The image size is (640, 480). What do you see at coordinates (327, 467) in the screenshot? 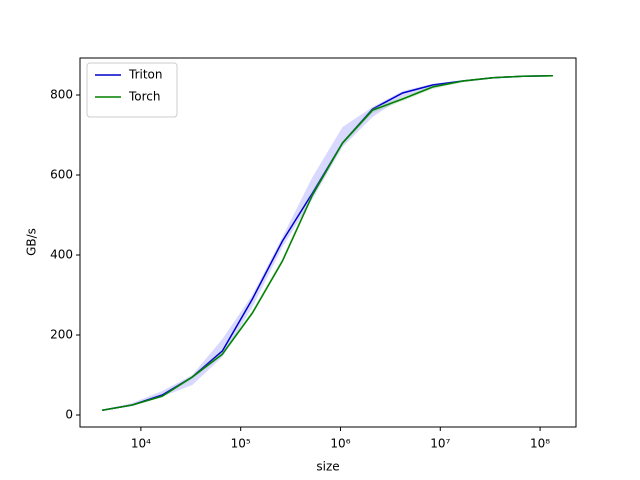
I see `x-axis-label: size` at bounding box center [327, 467].